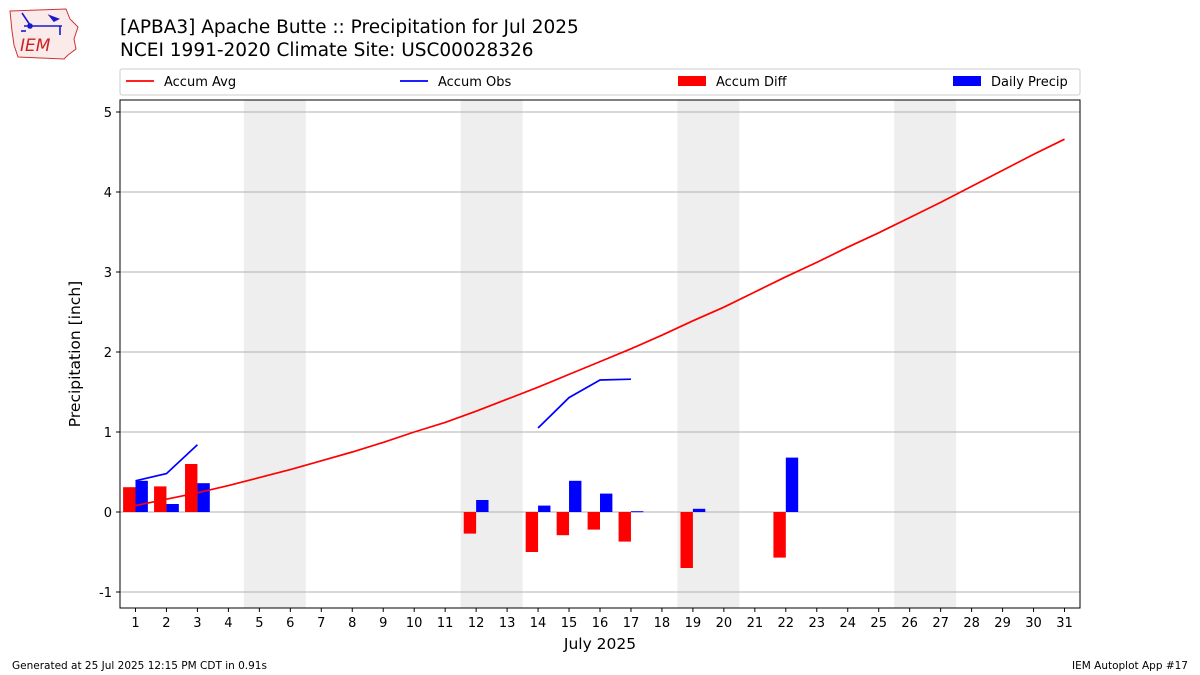 This screenshot has width=1200, height=675. I want to click on x-tick-label: 28, so click(971, 623).